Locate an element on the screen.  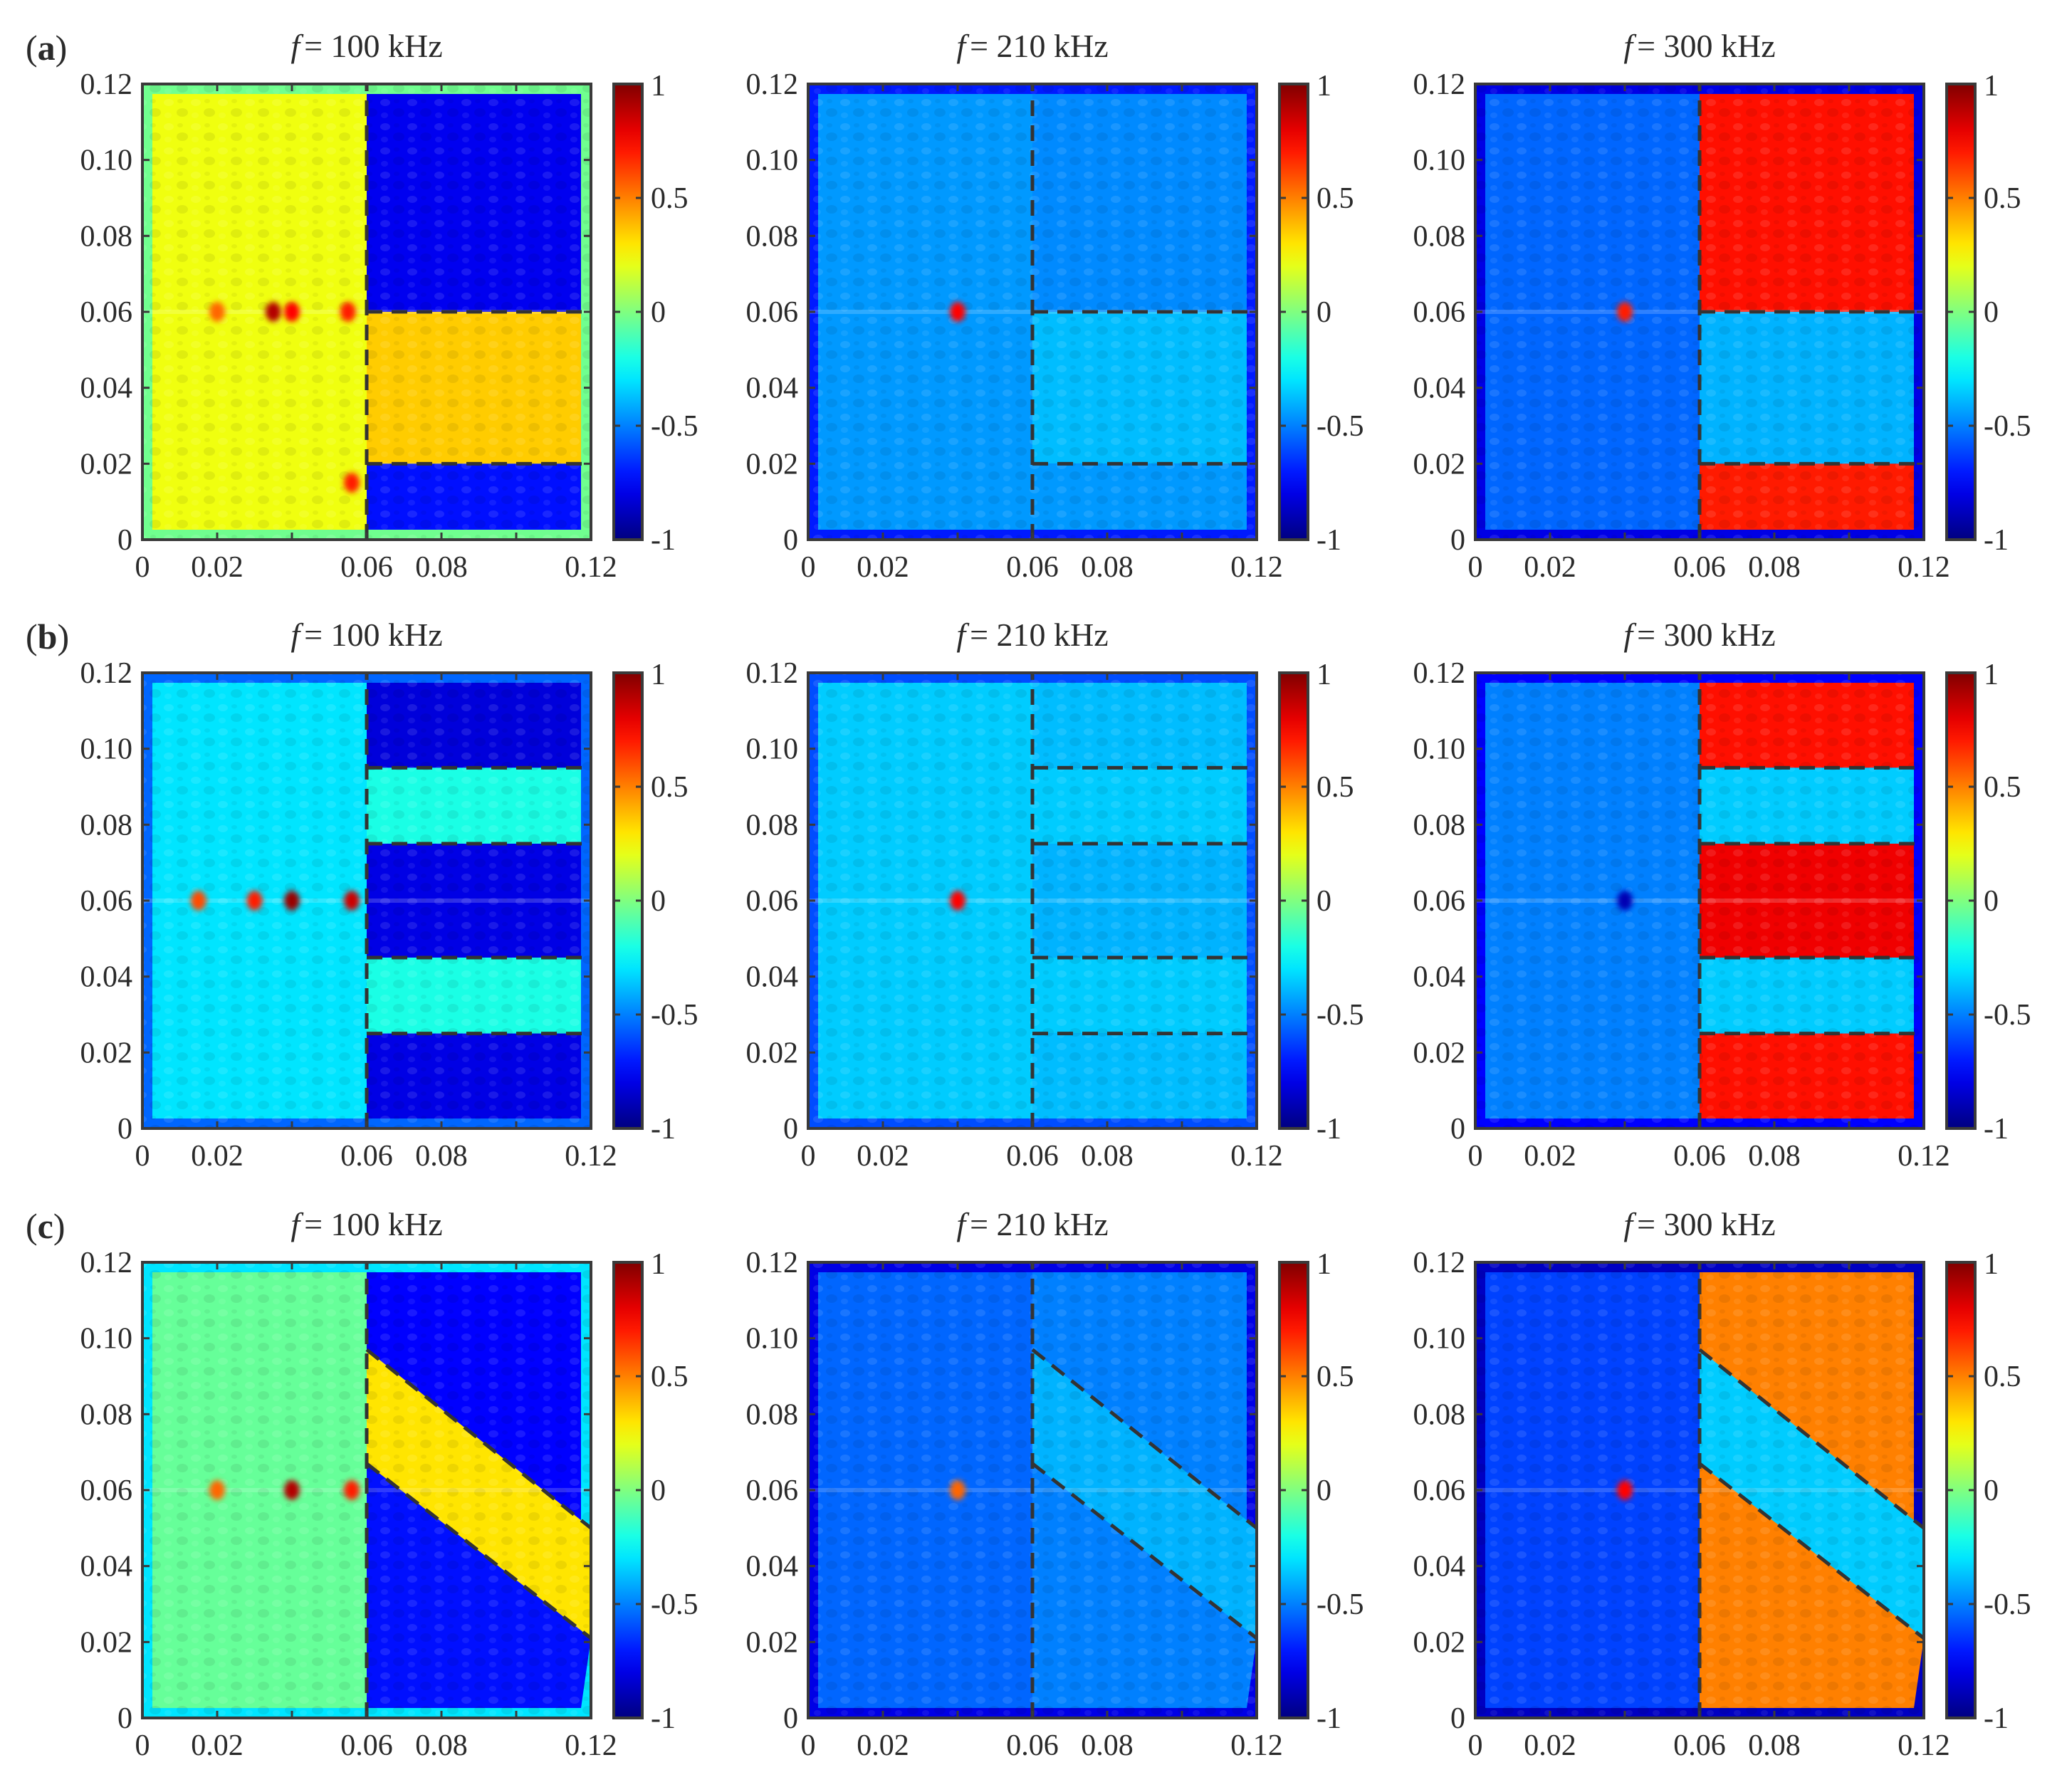
heatmap-field is located at coordinates (367, 900).